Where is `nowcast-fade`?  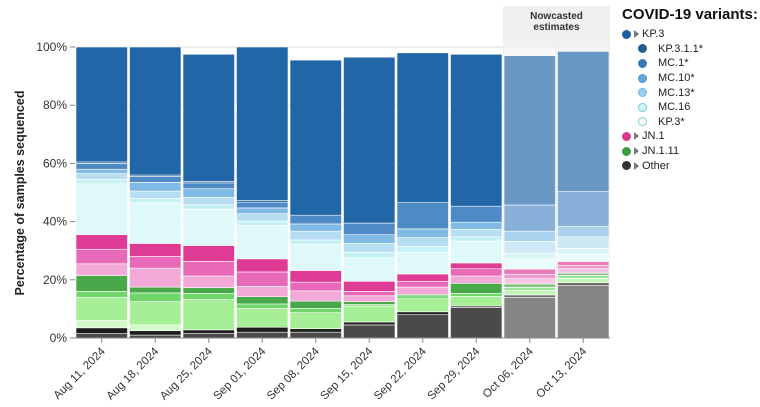
nowcast-fade is located at coordinates (583, 192).